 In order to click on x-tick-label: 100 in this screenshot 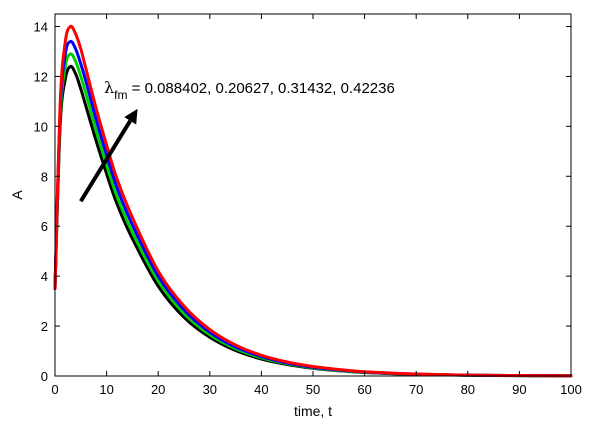, I will do `click(571, 389)`.